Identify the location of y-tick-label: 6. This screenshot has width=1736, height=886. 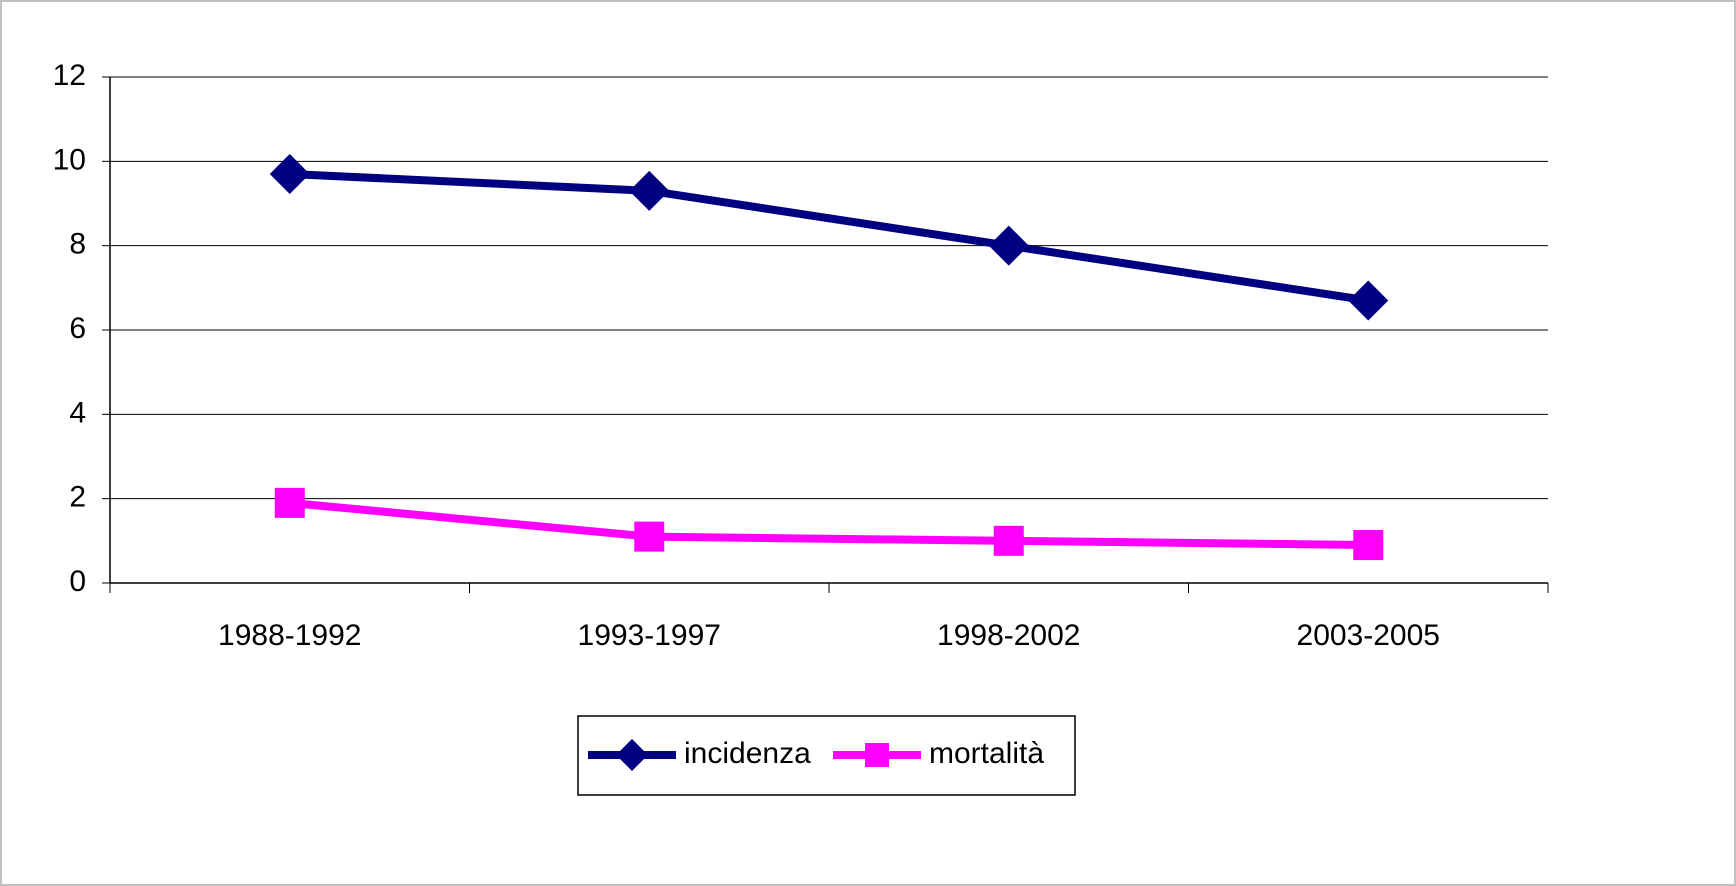
(77, 328).